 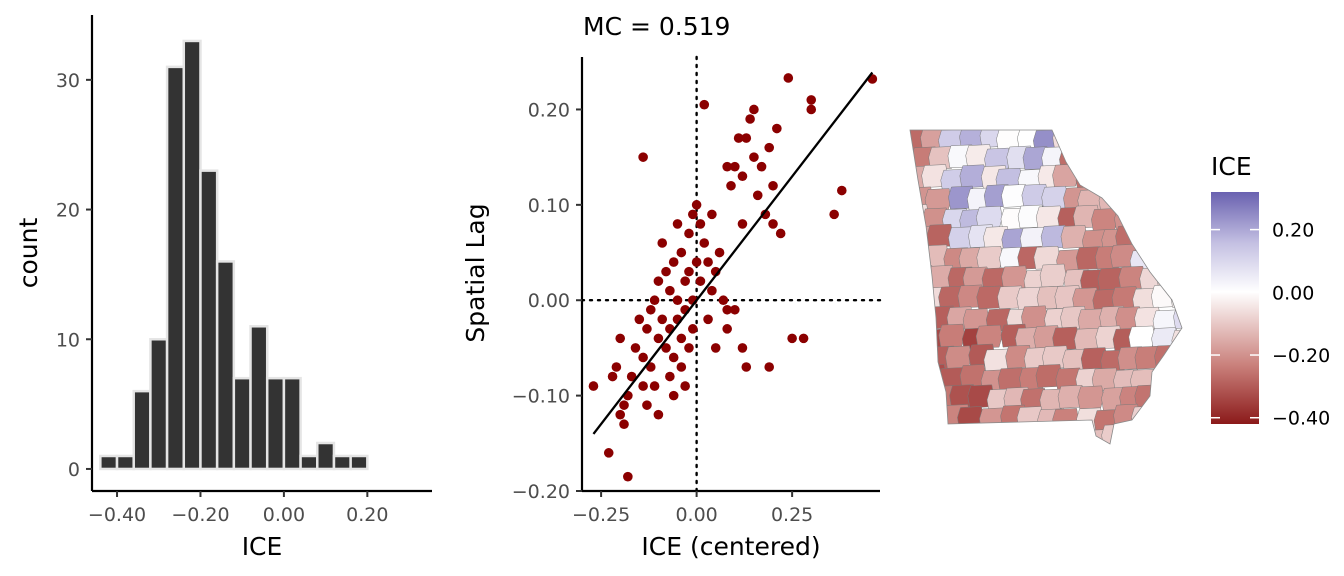 I want to click on scatter-y-tick-label: 0.10, so click(x=549, y=206).